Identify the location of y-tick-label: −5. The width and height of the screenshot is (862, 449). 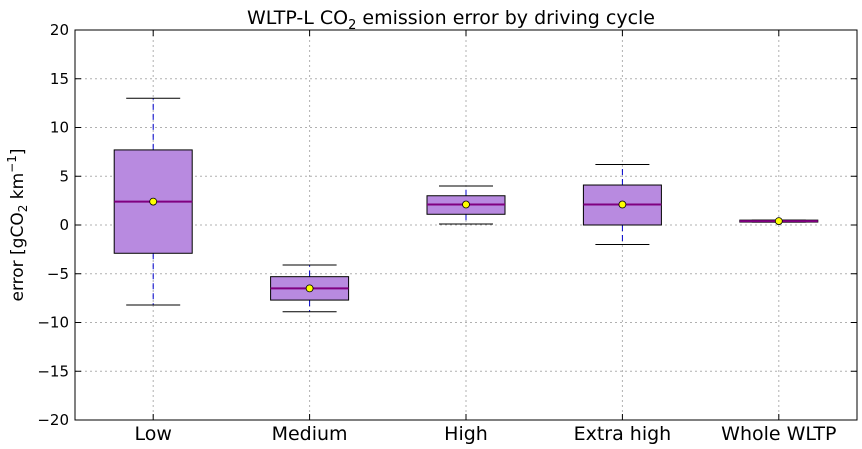
(58, 274).